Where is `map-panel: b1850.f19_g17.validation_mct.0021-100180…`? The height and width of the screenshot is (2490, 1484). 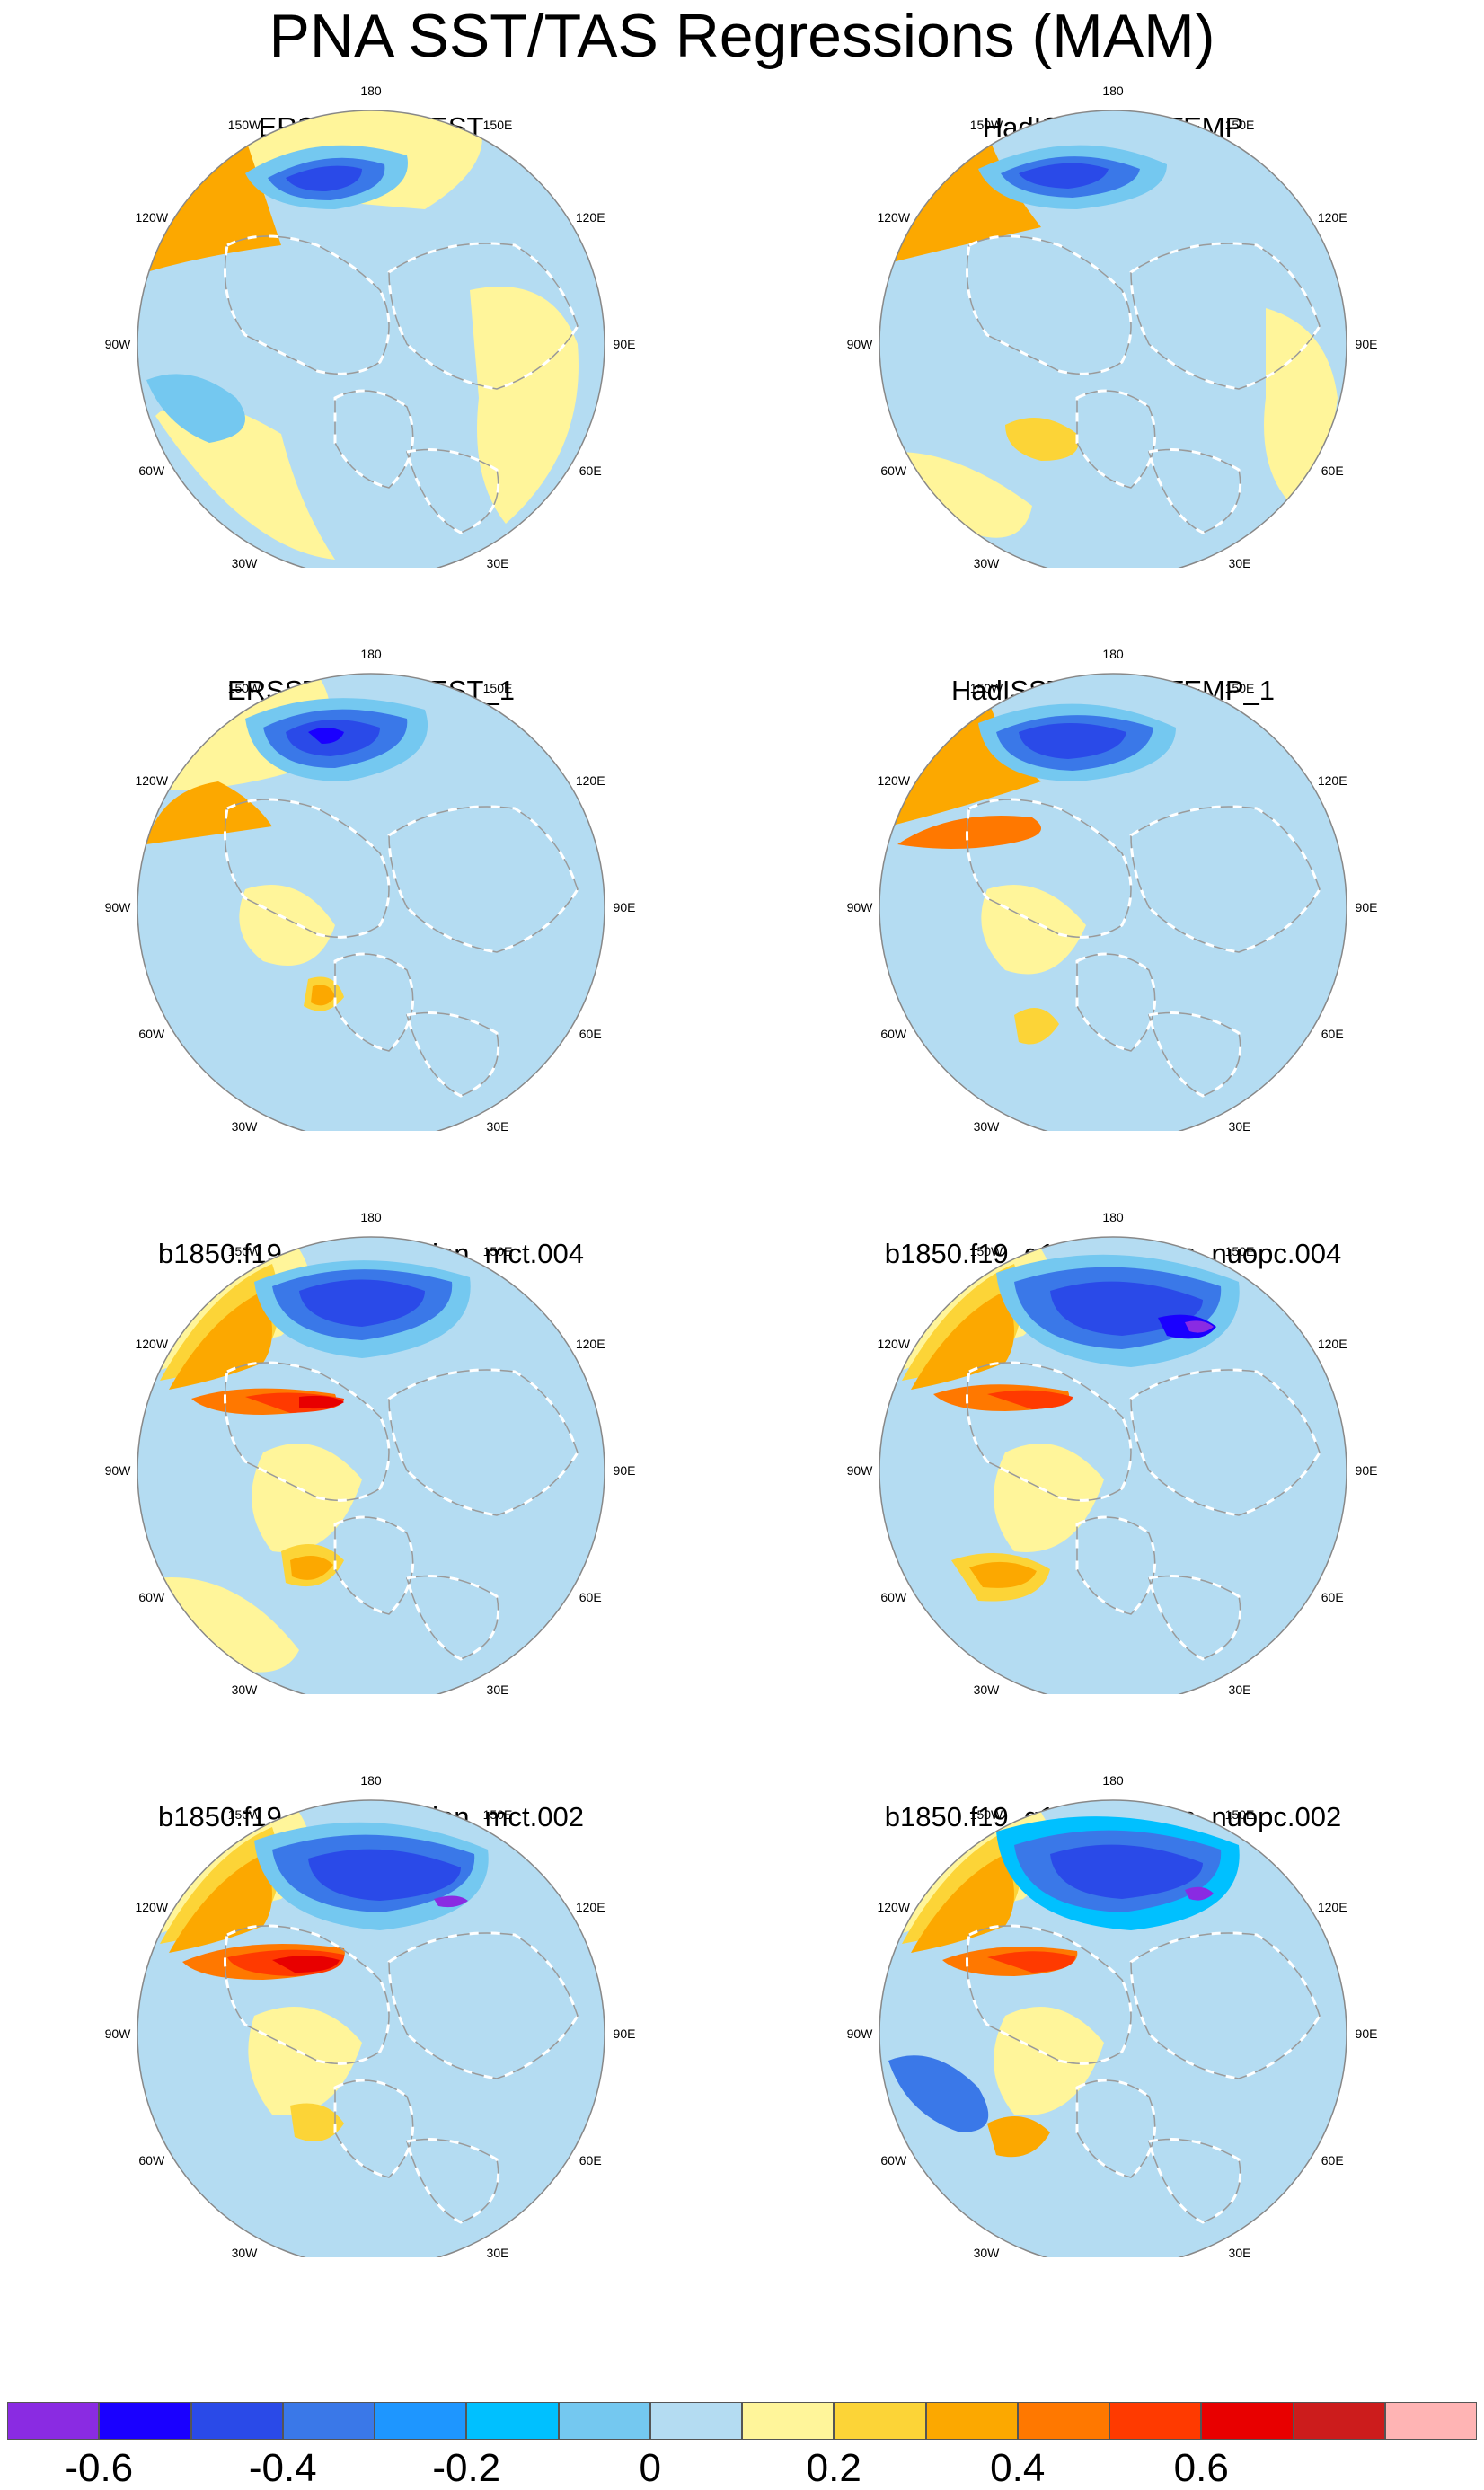 map-panel: b1850.f19_g17.validation_mct.0021-100180… is located at coordinates (371, 1973).